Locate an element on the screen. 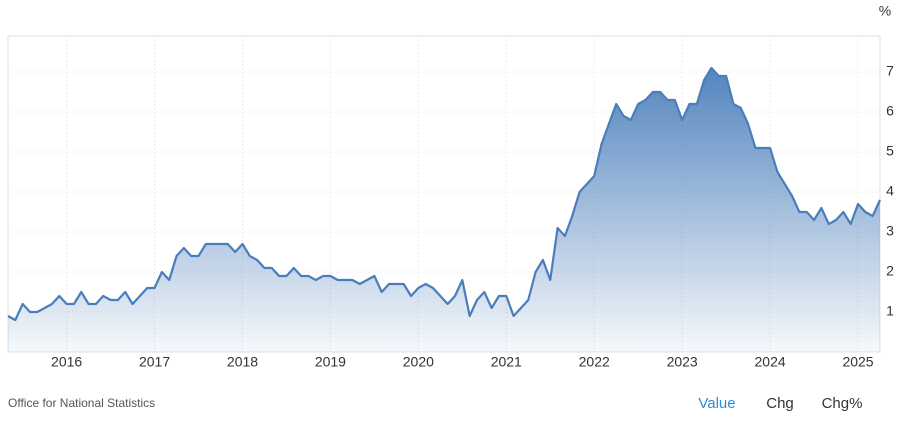  y-tick-label: 5 is located at coordinates (890, 151).